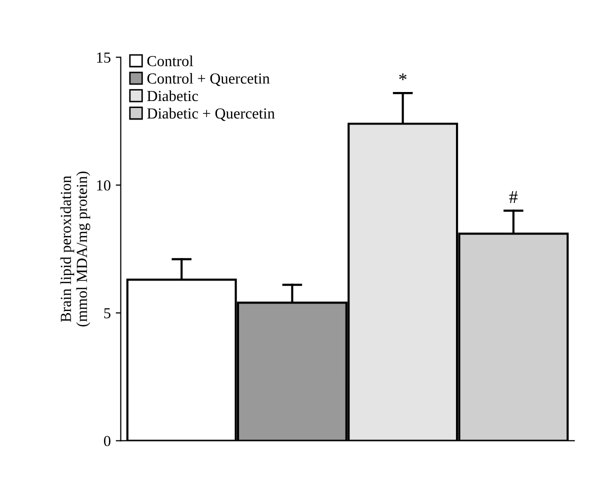 This screenshot has height=498, width=589. Describe the element at coordinates (107, 313) in the screenshot. I see `y-tick-label: 5` at that location.